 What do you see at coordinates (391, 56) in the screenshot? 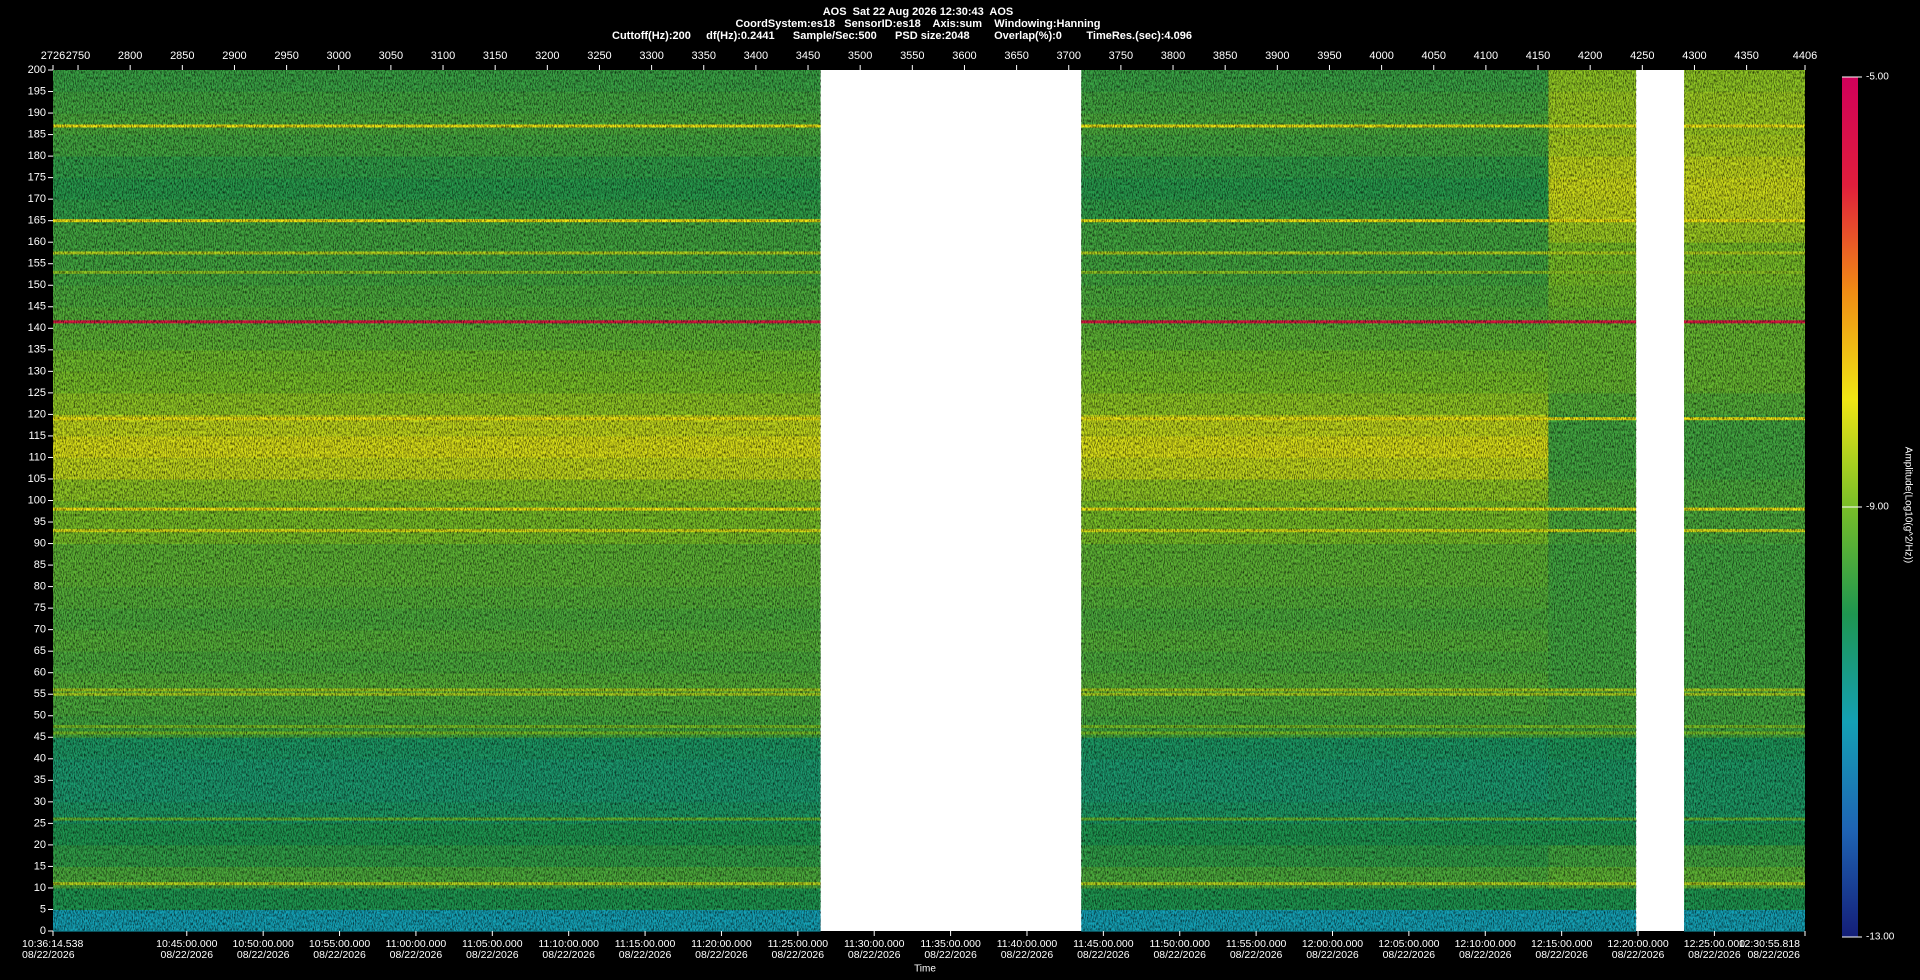
I see `x-tick-label: 3050` at bounding box center [391, 56].